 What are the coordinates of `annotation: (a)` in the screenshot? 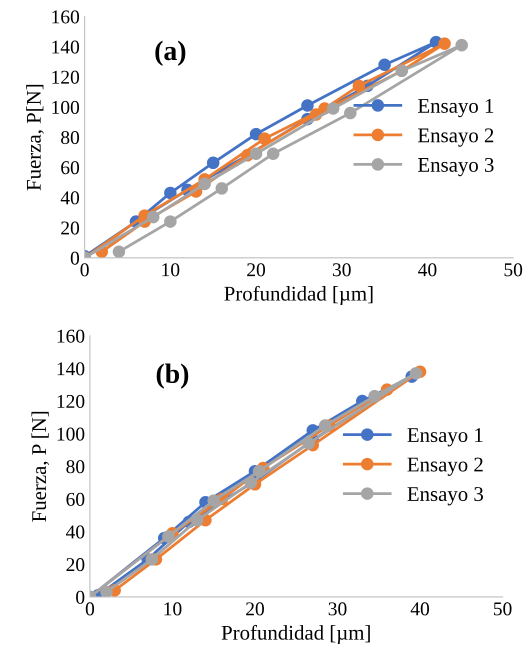 It's located at (170, 53).